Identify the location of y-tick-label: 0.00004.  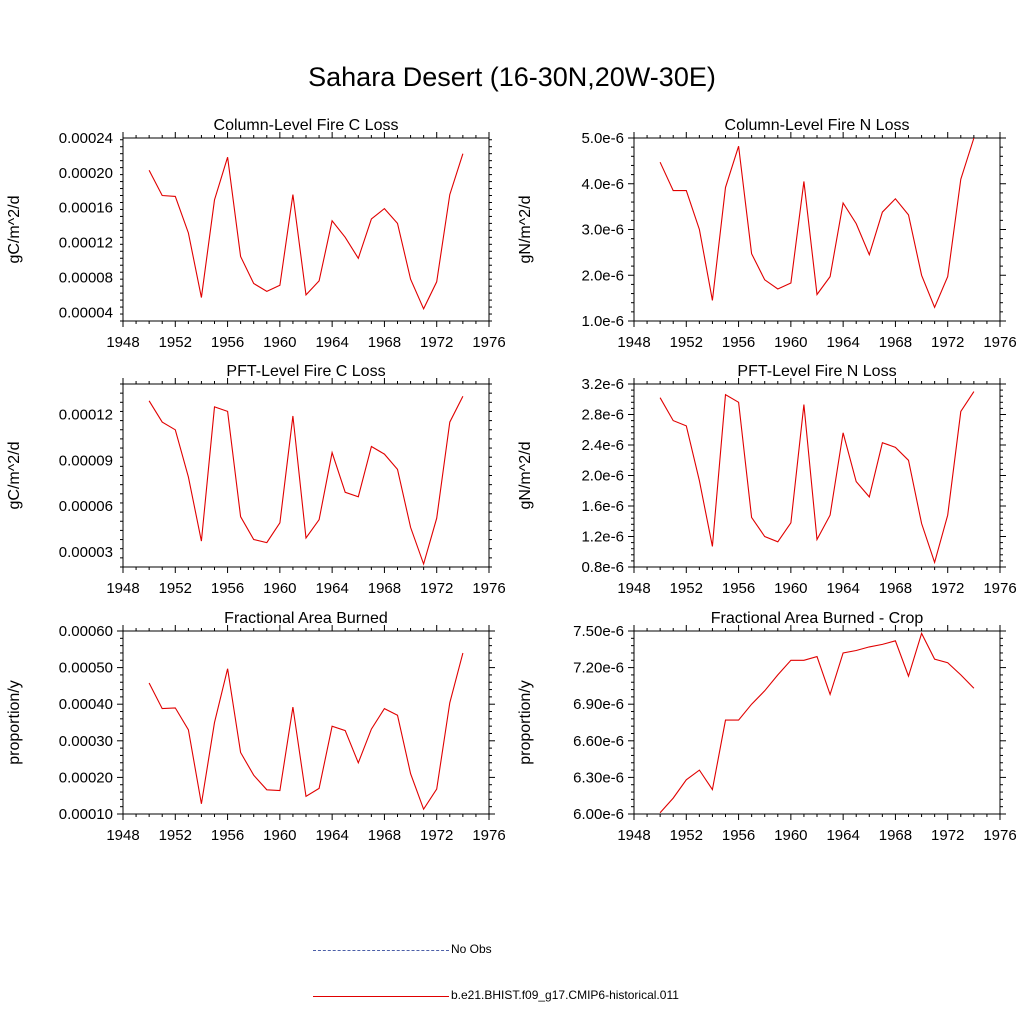
(86, 312).